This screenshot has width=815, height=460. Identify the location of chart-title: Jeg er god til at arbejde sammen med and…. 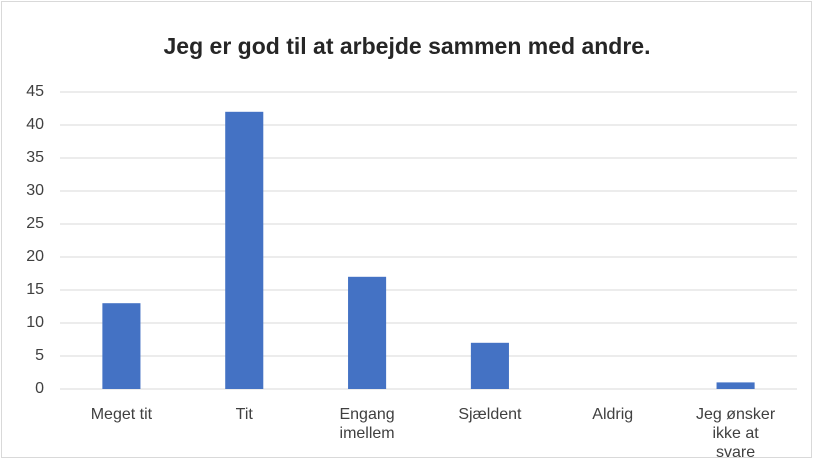
(407, 46).